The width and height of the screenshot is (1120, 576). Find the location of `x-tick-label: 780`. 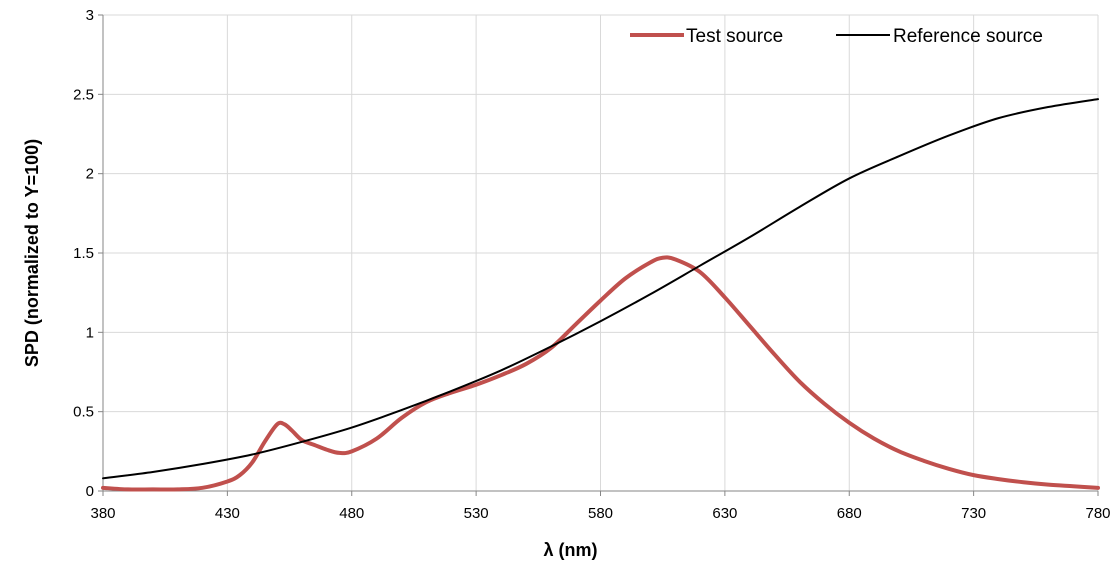

x-tick-label: 780 is located at coordinates (1097, 513).